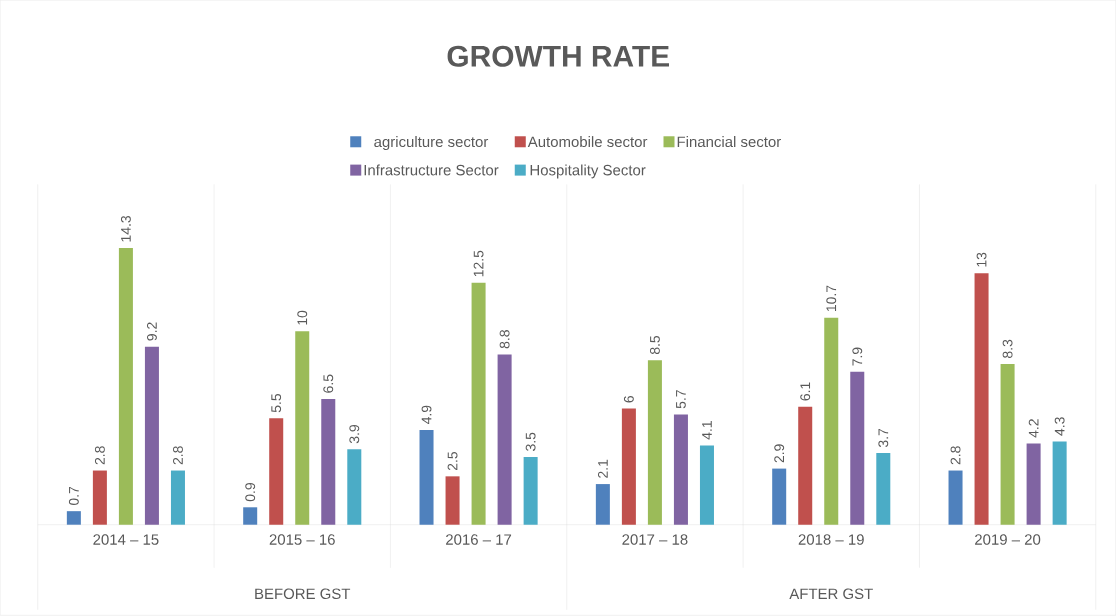  What do you see at coordinates (654, 345) in the screenshot?
I see `data-label: 8.5` at bounding box center [654, 345].